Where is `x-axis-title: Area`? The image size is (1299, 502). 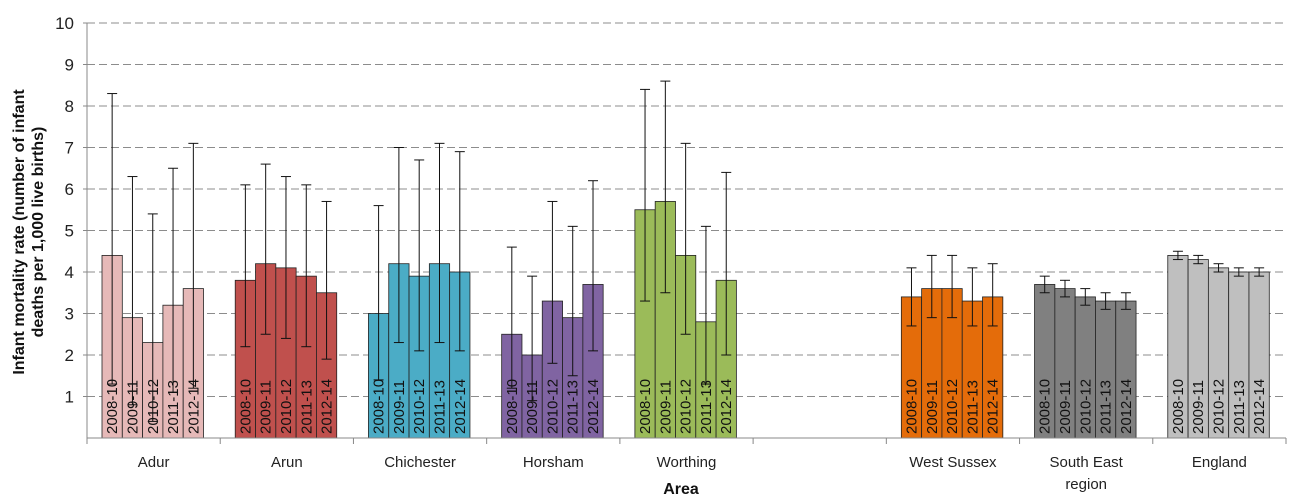 x-axis-title: Area is located at coordinates (681, 489).